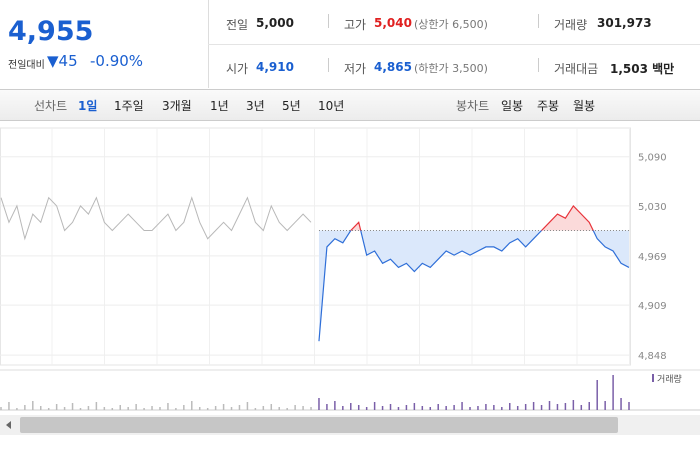  What do you see at coordinates (548, 106) in the screenshot?
I see `tab: 주봉` at bounding box center [548, 106].